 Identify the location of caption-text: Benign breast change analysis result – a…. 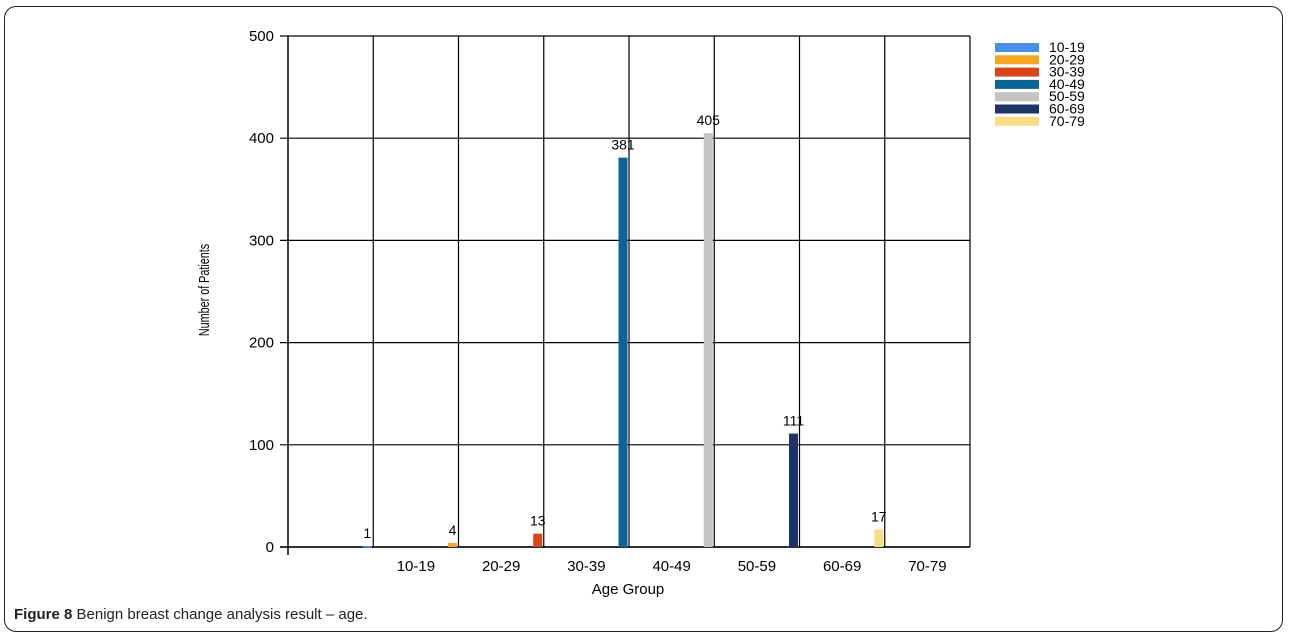
(220, 614).